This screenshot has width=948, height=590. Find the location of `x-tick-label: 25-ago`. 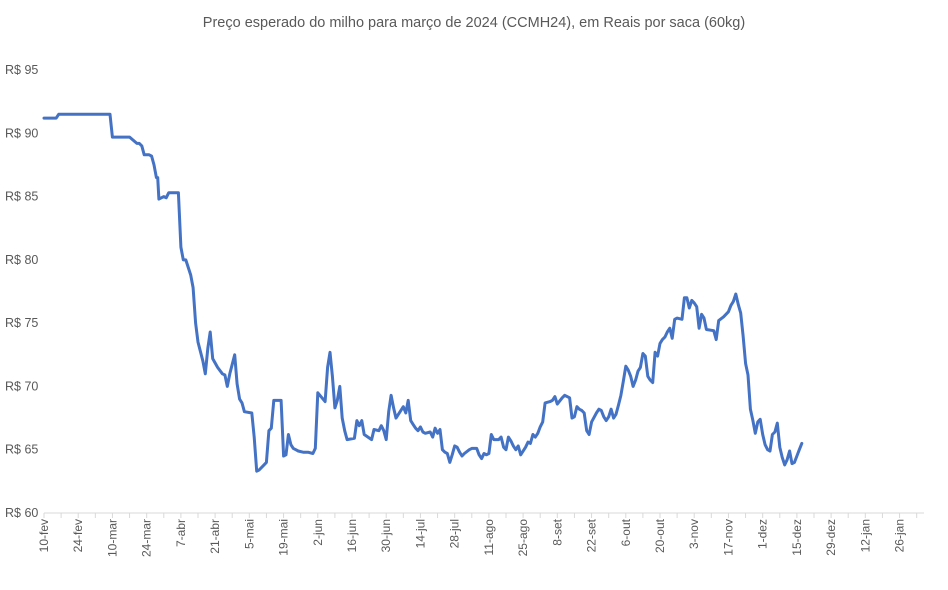

x-tick-label: 25-ago is located at coordinates (523, 538).